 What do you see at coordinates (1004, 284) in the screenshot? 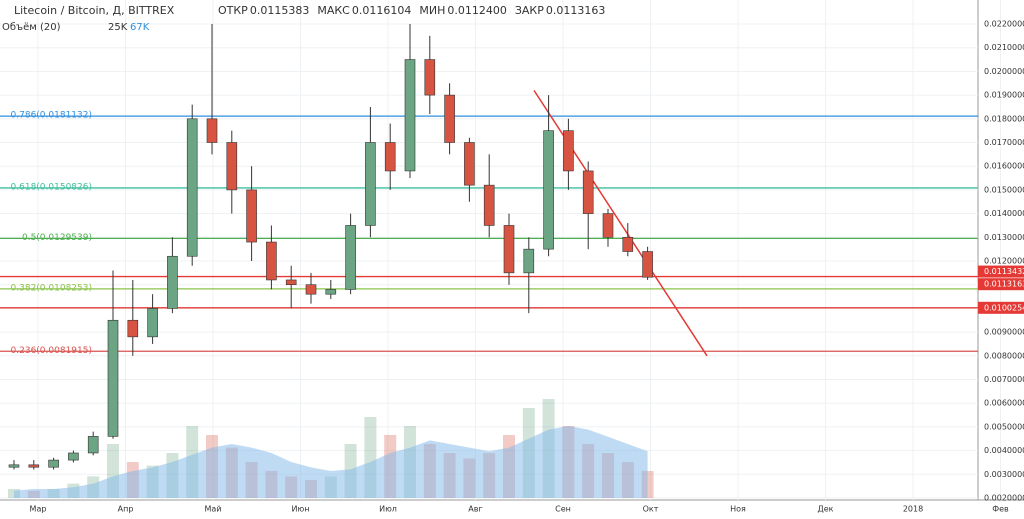
I see `price-tag-label: 0.0113163` at bounding box center [1004, 284].